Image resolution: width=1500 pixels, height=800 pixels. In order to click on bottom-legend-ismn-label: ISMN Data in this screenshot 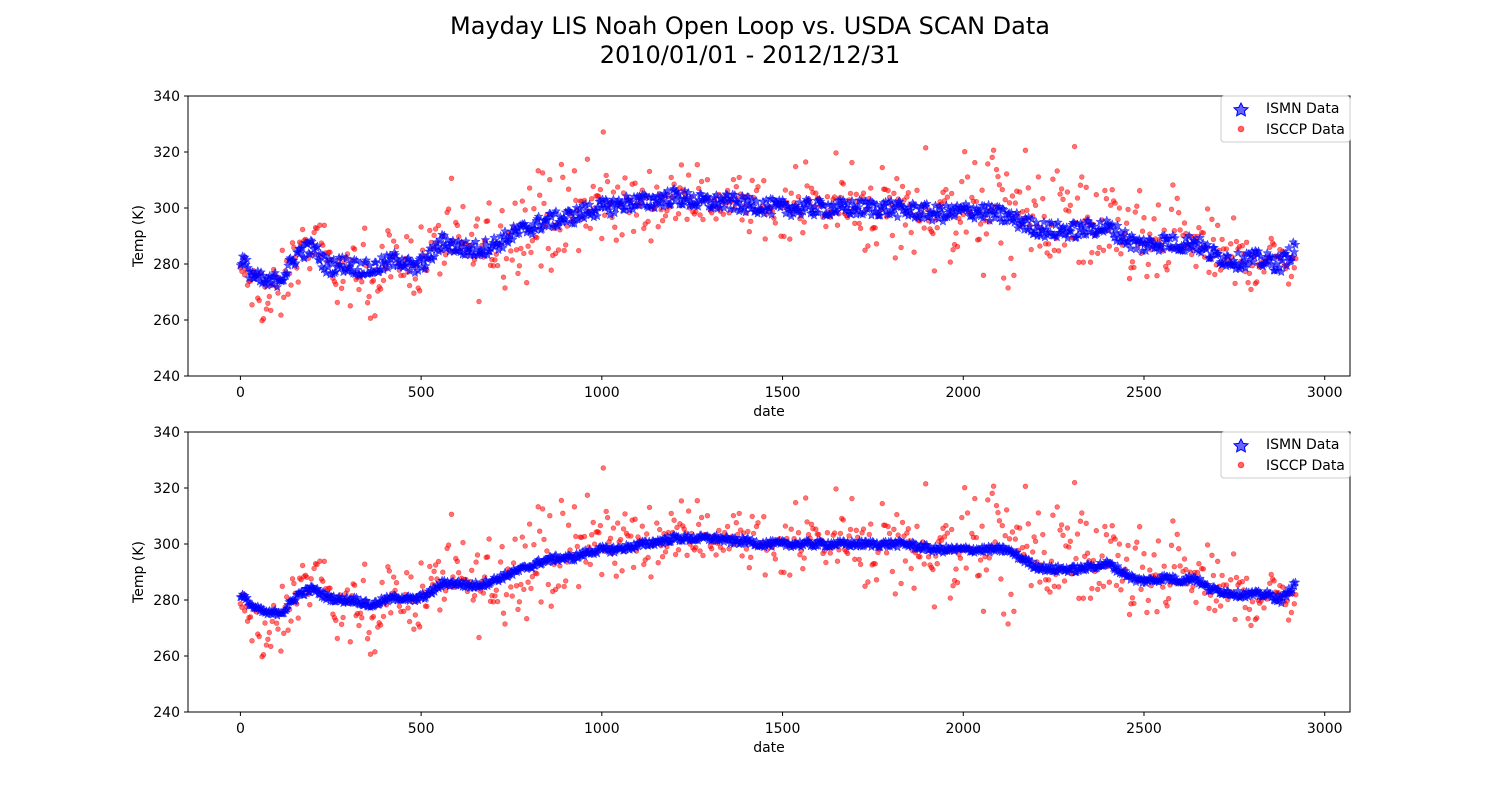, I will do `click(1302, 445)`.